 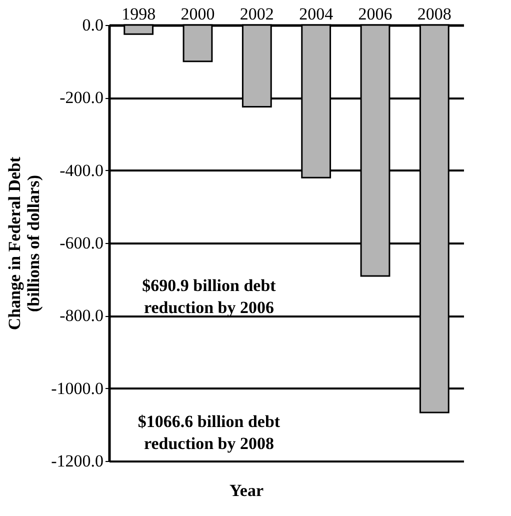 I want to click on y-tick-label: -1000.0, so click(x=77, y=388).